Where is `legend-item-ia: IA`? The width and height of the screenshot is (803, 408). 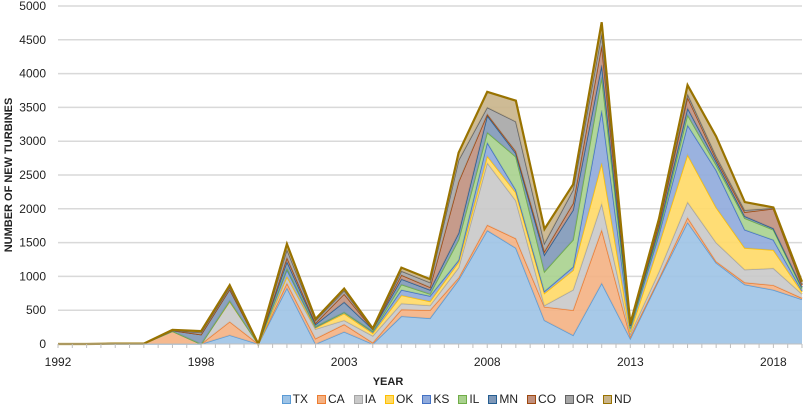 legend-item-ia: IA is located at coordinates (364, 399).